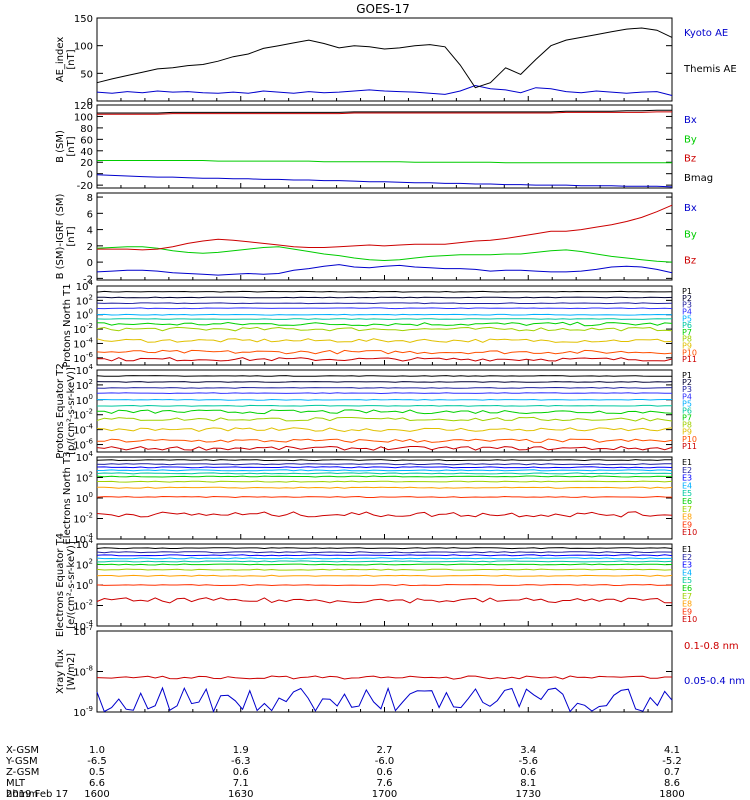 This screenshot has height=800, width=750. I want to click on y-tick-label: 4, so click(90, 231).